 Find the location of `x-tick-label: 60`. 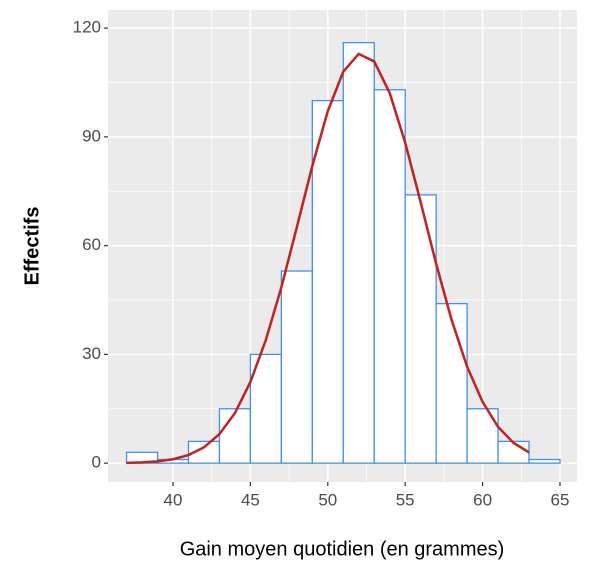

x-tick-label: 60 is located at coordinates (482, 499).